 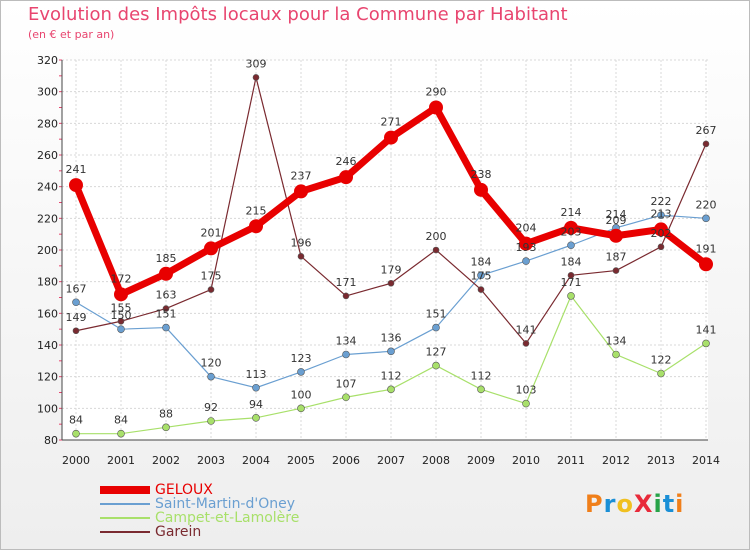 I want to click on data-label-saint-martin-d-oney: 222, so click(x=661, y=201).